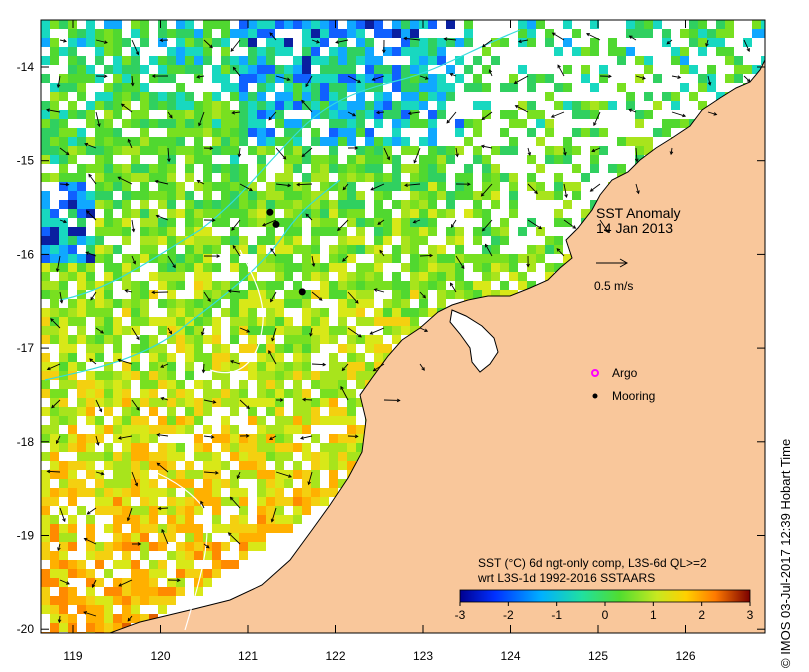 This screenshot has width=809, height=672. Describe the element at coordinates (508, 615) in the screenshot. I see `colorbar-tick-label: -2` at that location.